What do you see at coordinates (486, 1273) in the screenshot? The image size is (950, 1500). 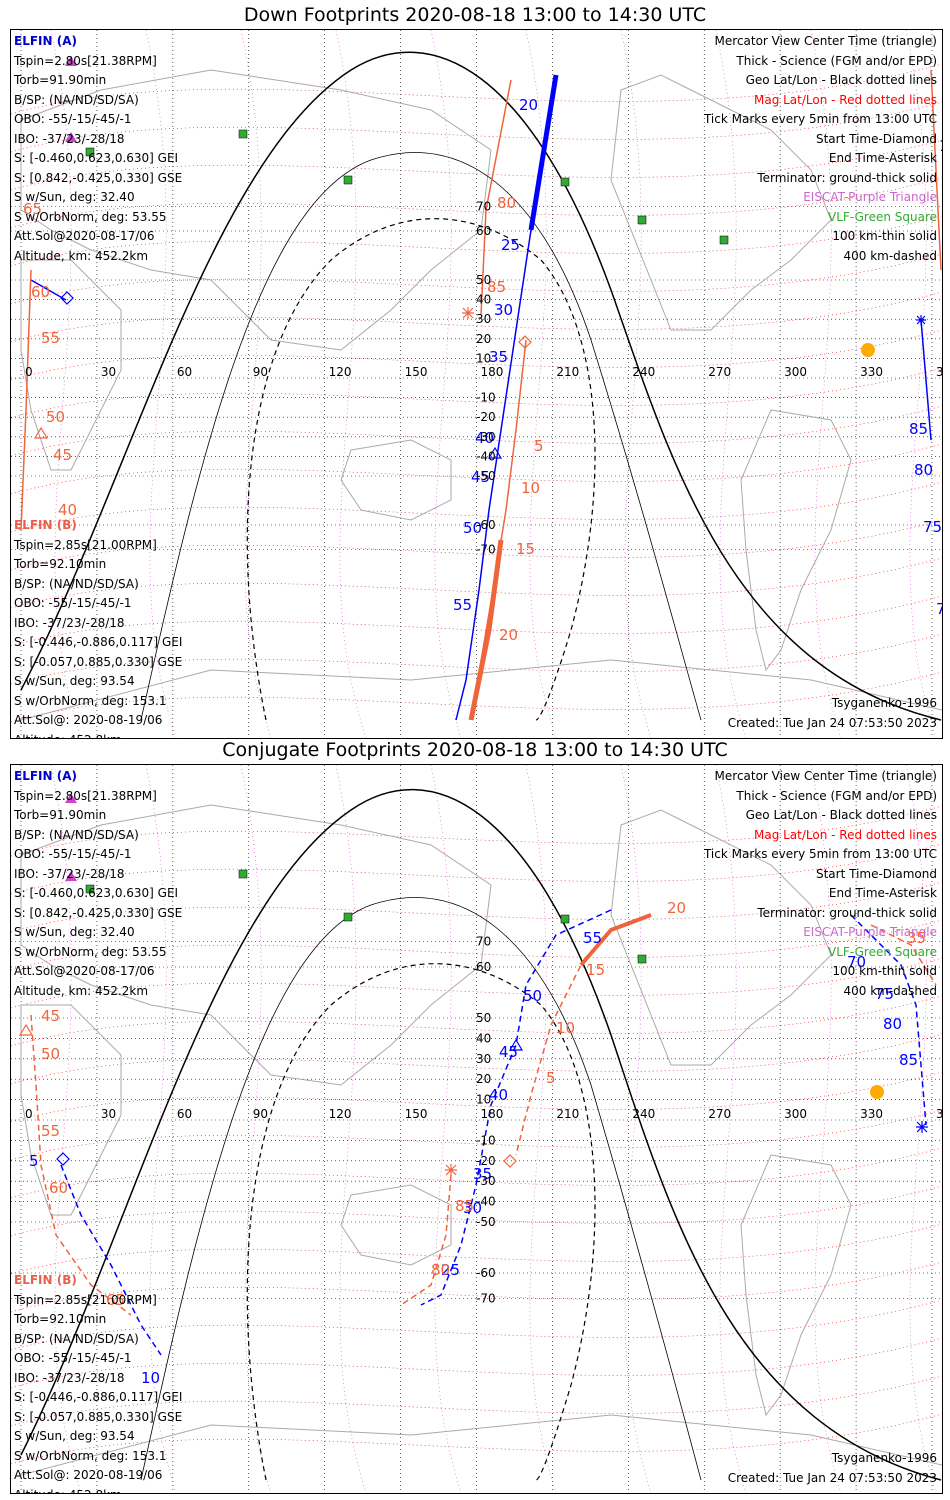 I see `lat-label: -60` at bounding box center [486, 1273].